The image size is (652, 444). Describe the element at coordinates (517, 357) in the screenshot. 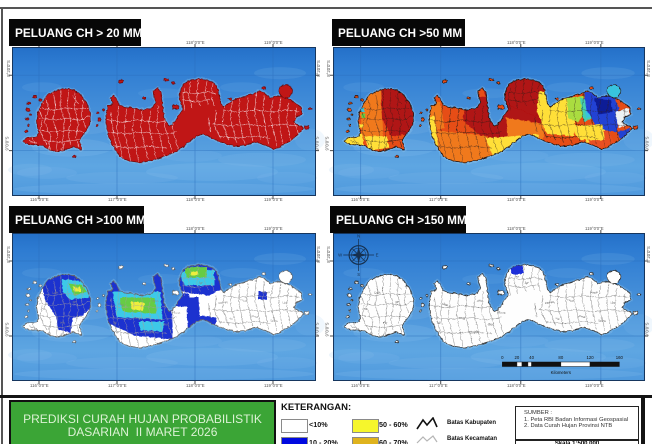

I see `svg-text: 20` at that location.